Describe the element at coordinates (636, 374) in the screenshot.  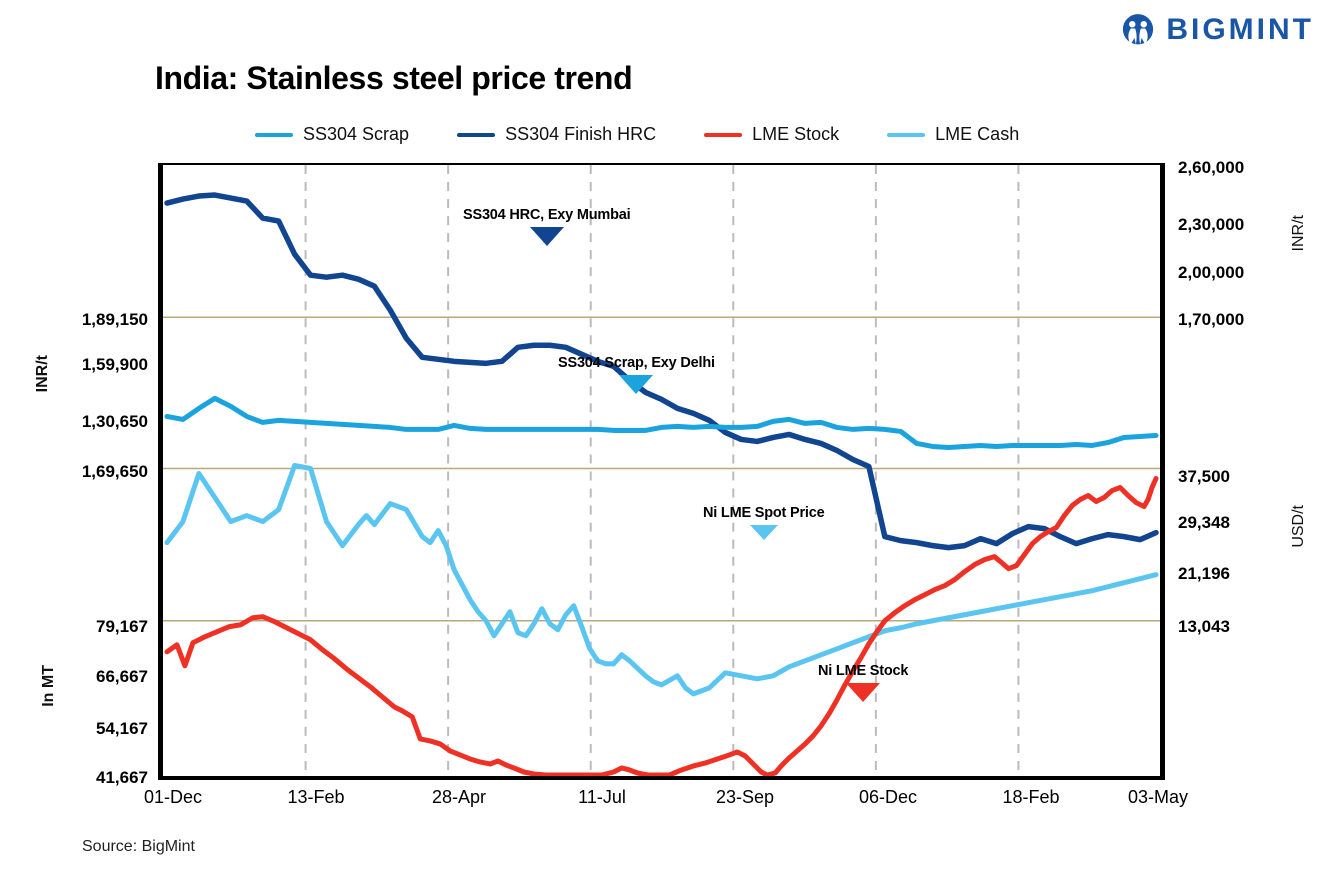
I see `annotation-ss304-scrap-exy-delhi: SS304 Scrap, Exy Delhi` at that location.